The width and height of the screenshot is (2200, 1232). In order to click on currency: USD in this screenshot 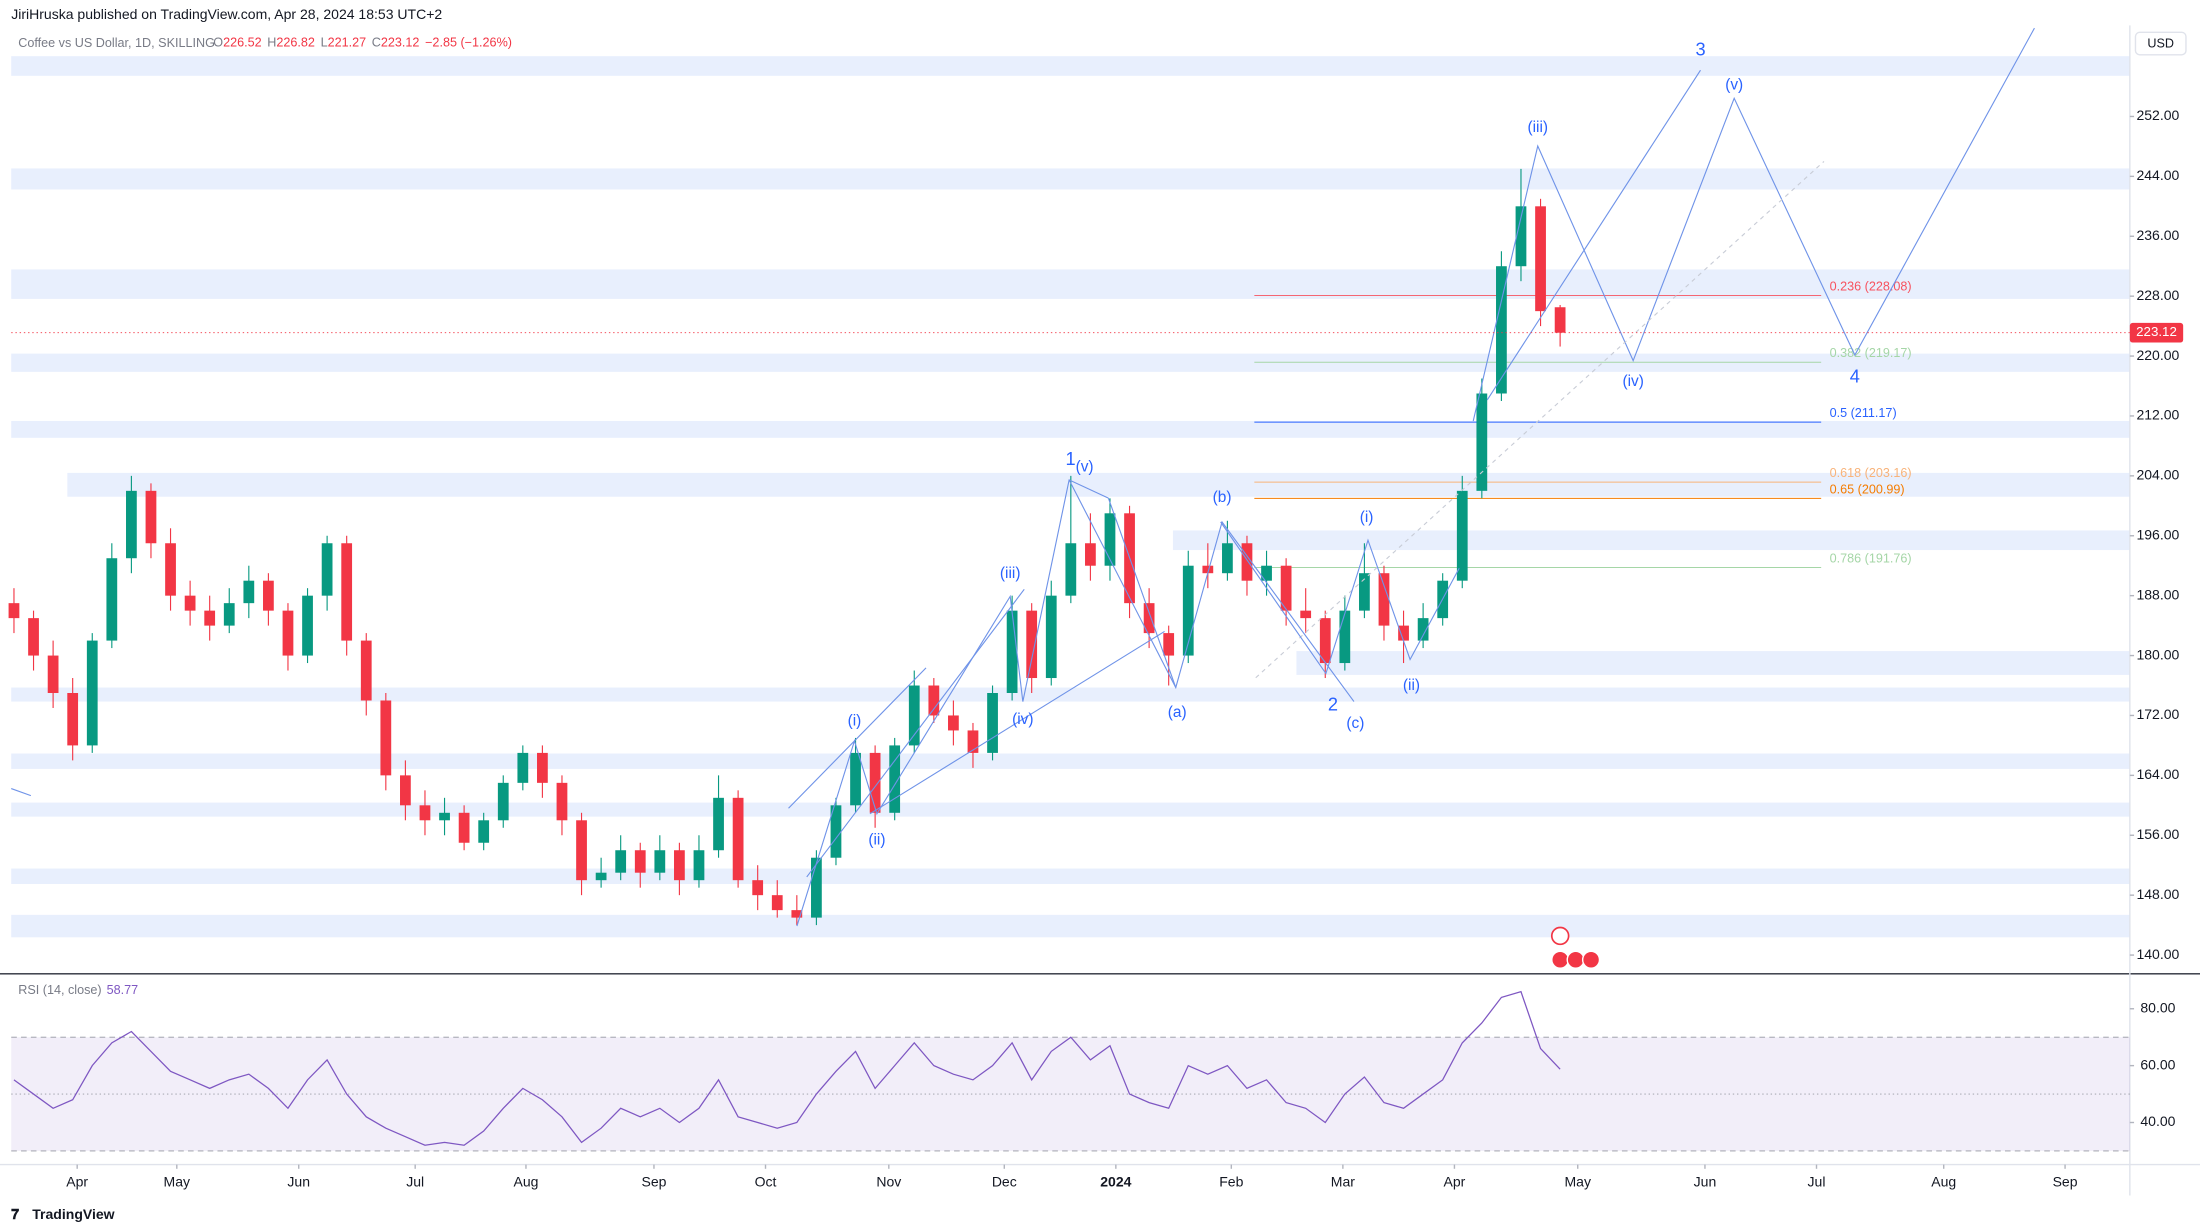, I will do `click(2160, 44)`.